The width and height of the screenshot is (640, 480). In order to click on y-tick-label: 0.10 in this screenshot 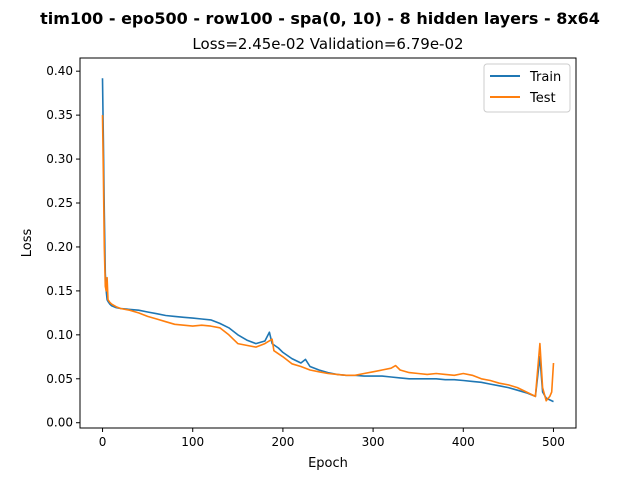, I will do `click(59, 335)`.